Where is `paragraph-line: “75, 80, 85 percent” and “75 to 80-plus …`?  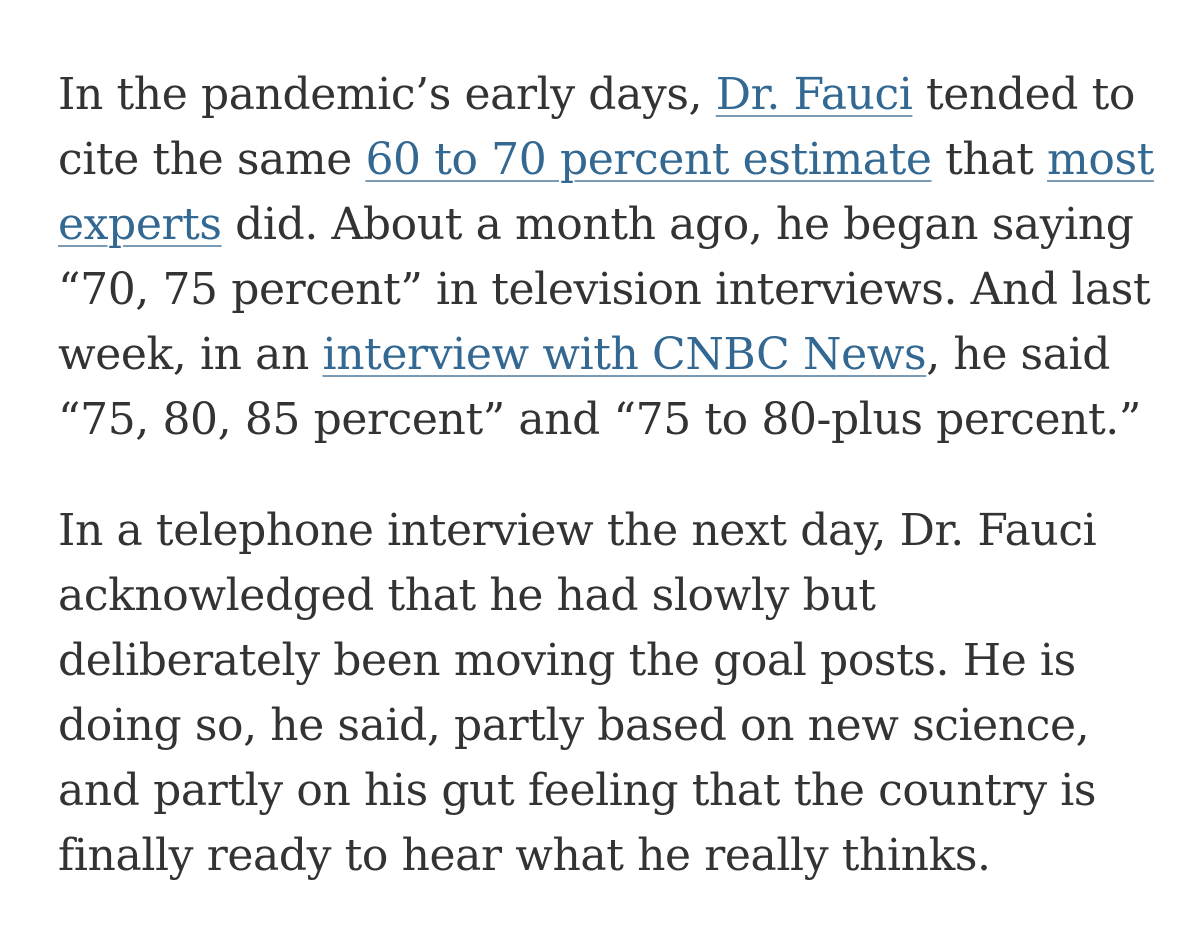 paragraph-line: “75, 80, 85 percent” and “75 to 80-plus … is located at coordinates (599, 419).